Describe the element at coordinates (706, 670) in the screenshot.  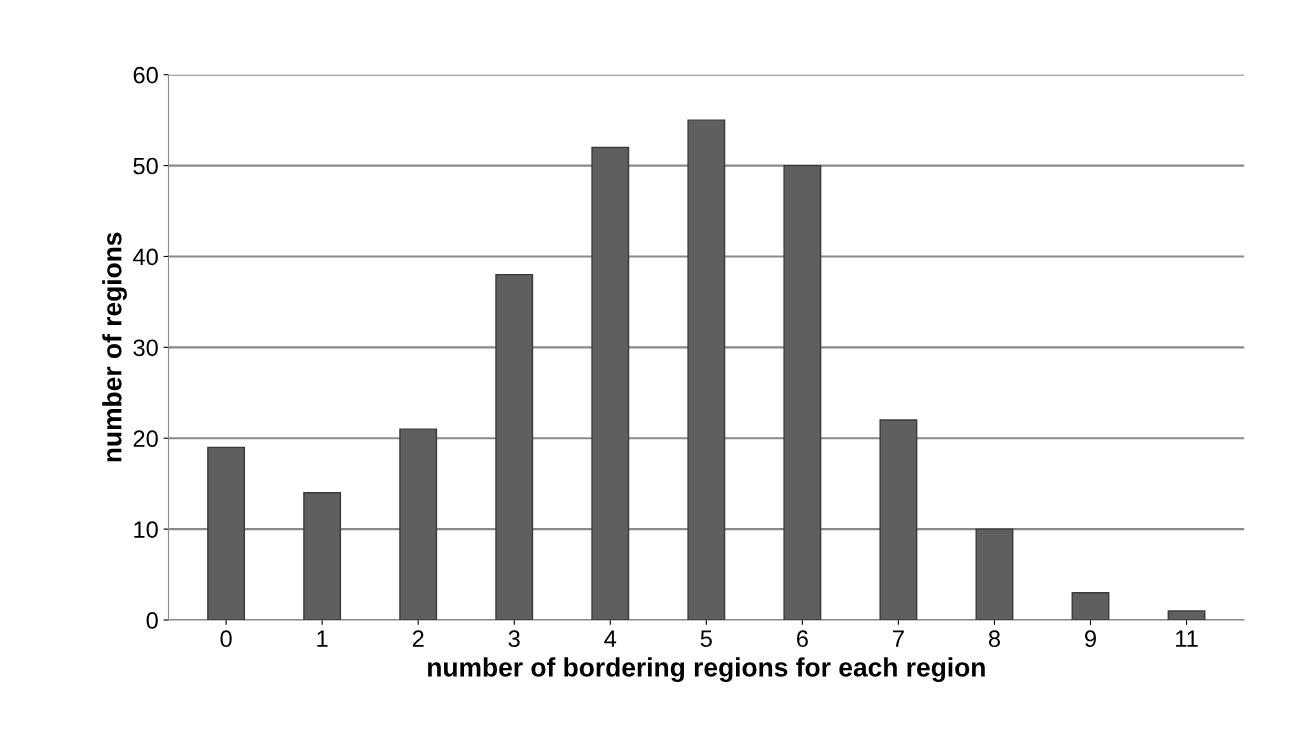
I see `x-axis-title: number of bordering regions for each region` at that location.